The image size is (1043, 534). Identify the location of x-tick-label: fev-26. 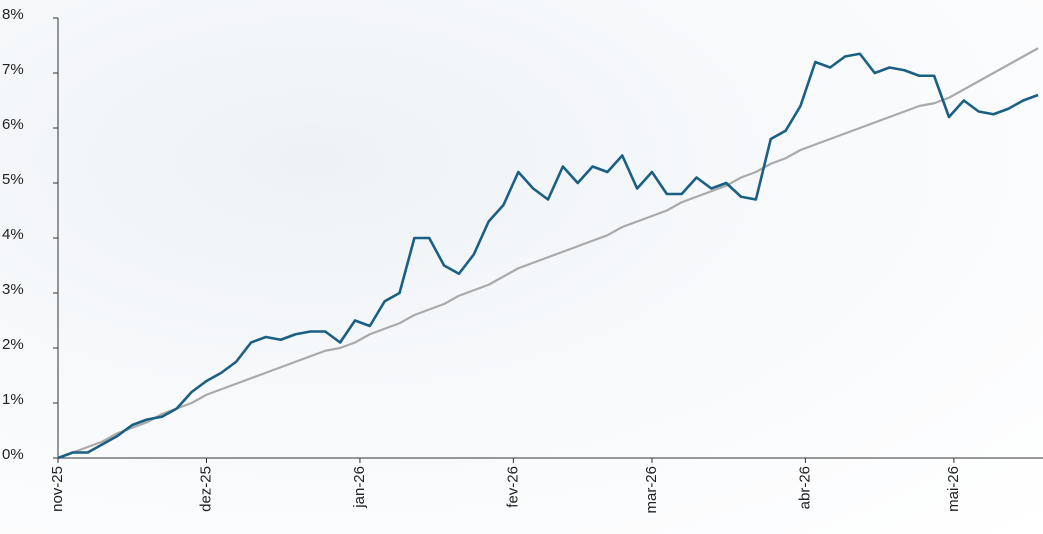
(512, 487).